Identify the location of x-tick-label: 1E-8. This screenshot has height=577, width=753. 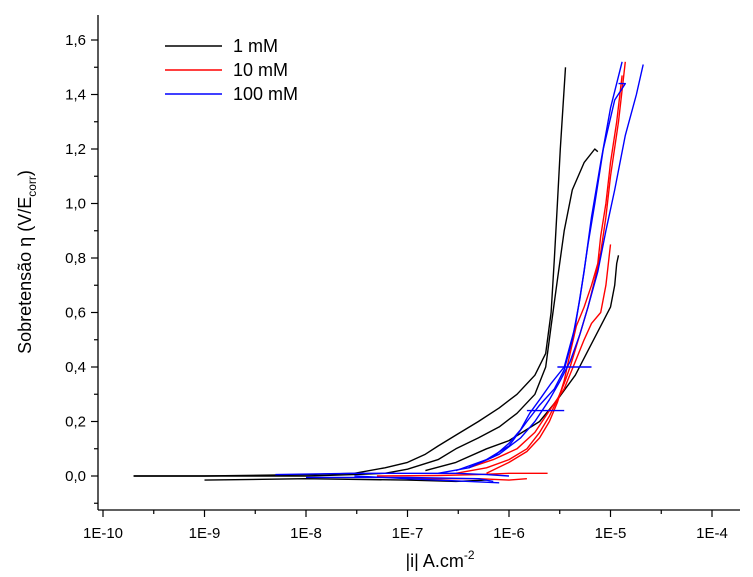
(306, 533).